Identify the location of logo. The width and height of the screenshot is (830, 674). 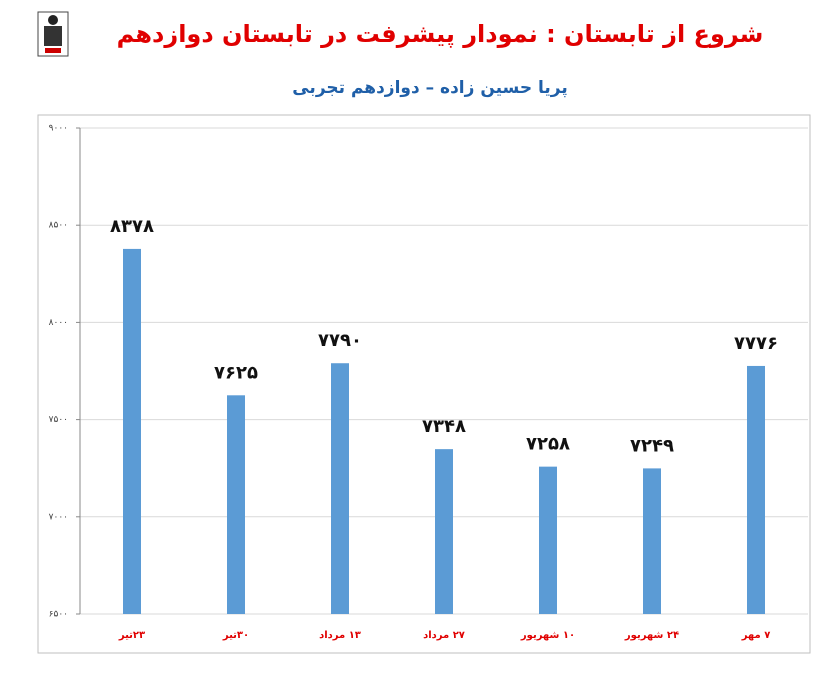
(53, 34).